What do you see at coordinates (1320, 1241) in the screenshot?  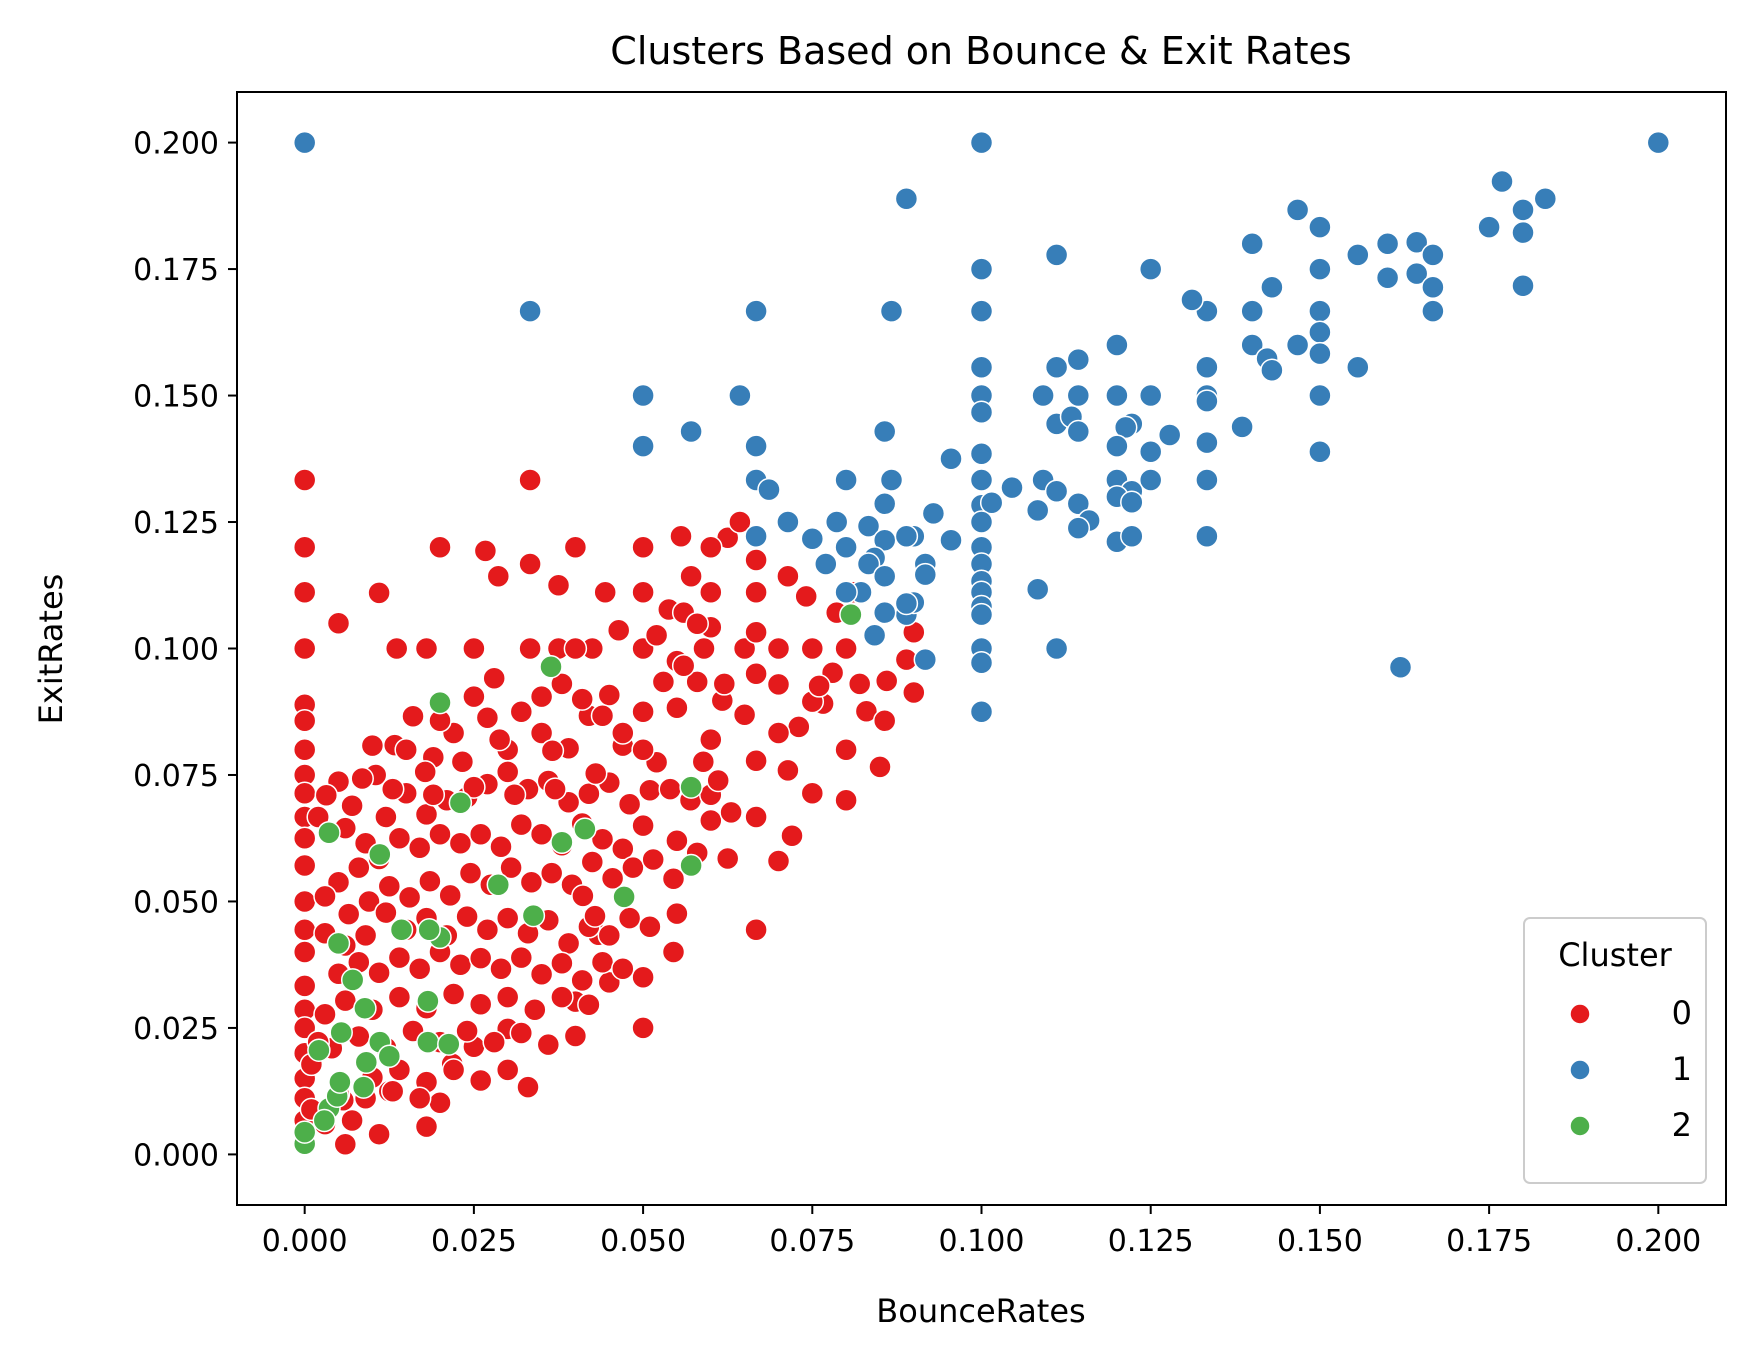 I see `x-tick-label: 0.150` at bounding box center [1320, 1241].